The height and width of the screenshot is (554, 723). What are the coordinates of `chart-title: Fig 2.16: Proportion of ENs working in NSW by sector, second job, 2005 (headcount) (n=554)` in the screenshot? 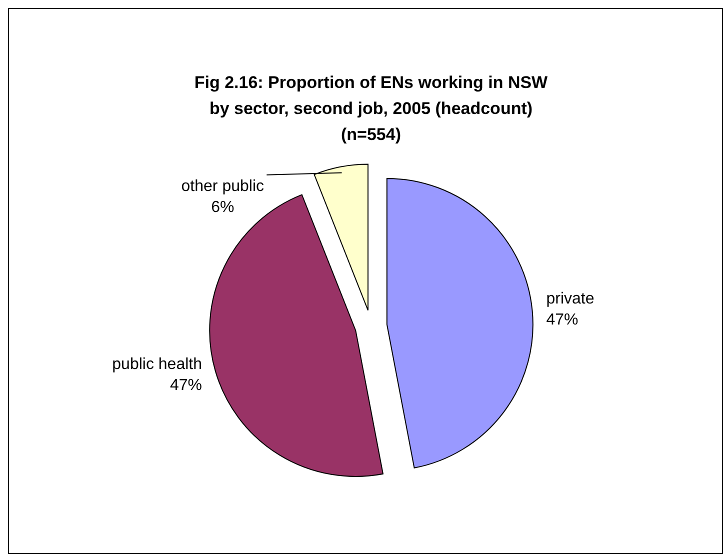 It's located at (371, 108).